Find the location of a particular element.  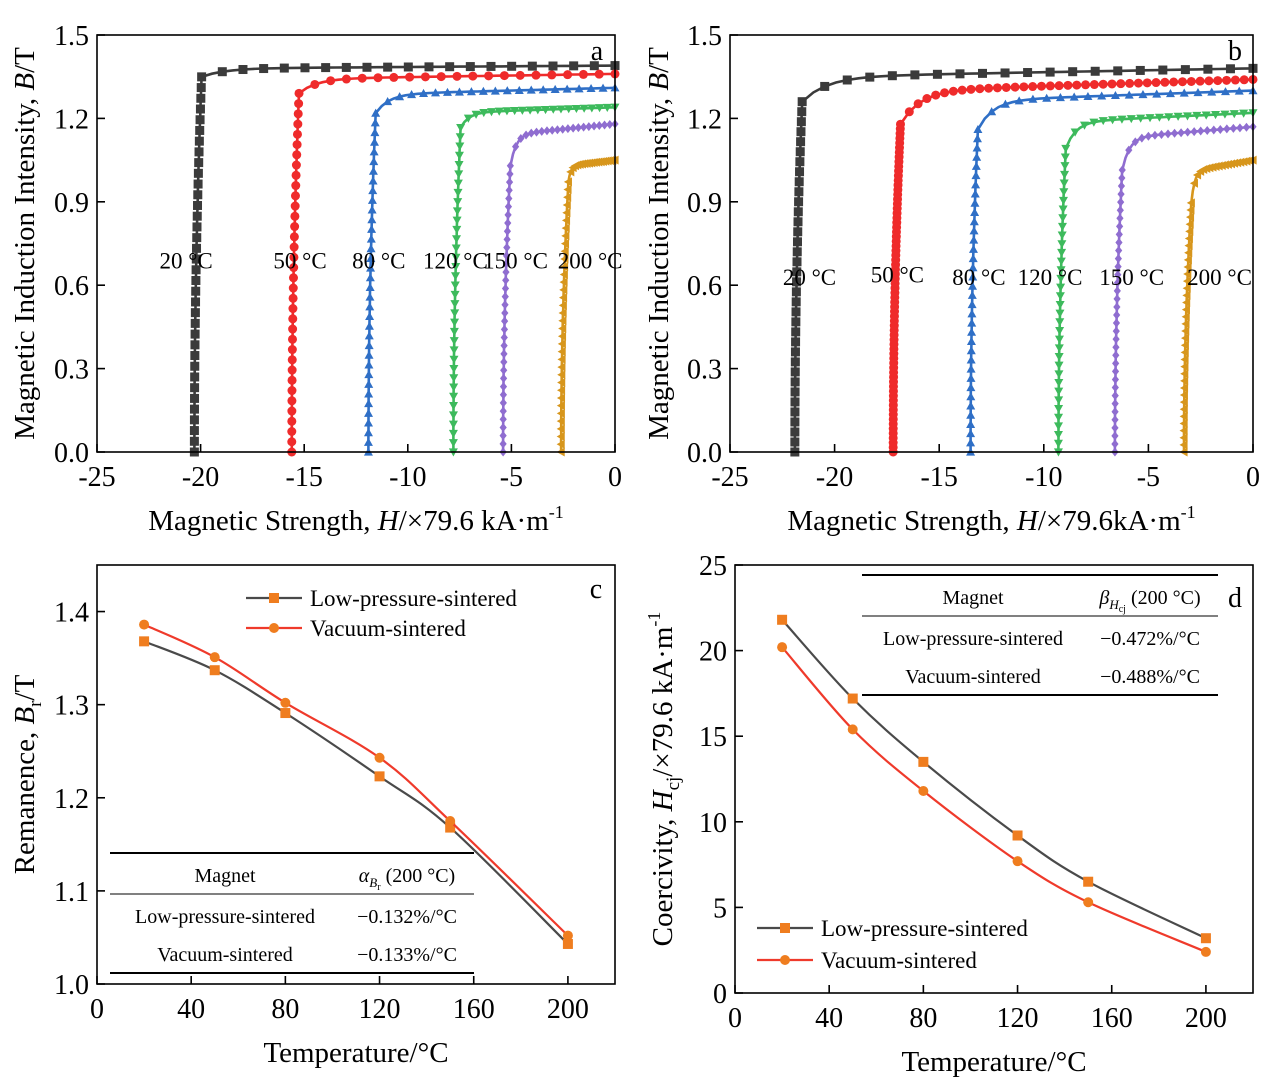

label-part: -1 is located at coordinates (654, 619).